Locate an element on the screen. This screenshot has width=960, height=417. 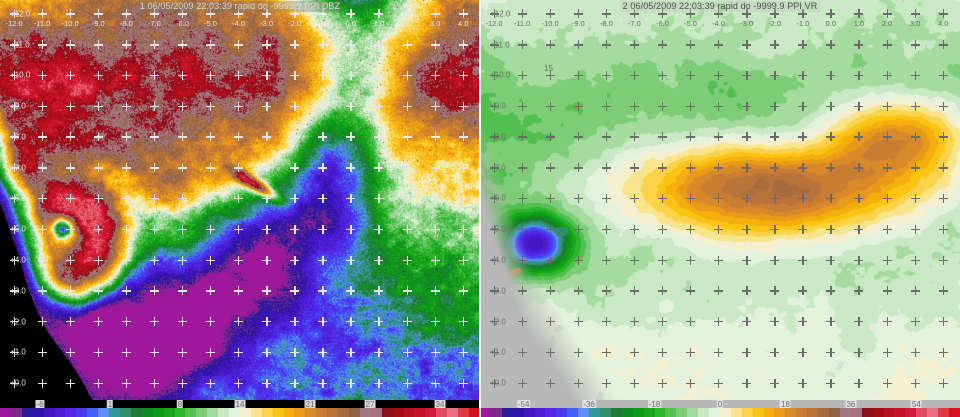
colorbar-tick-label: -36 is located at coordinates (589, 405).